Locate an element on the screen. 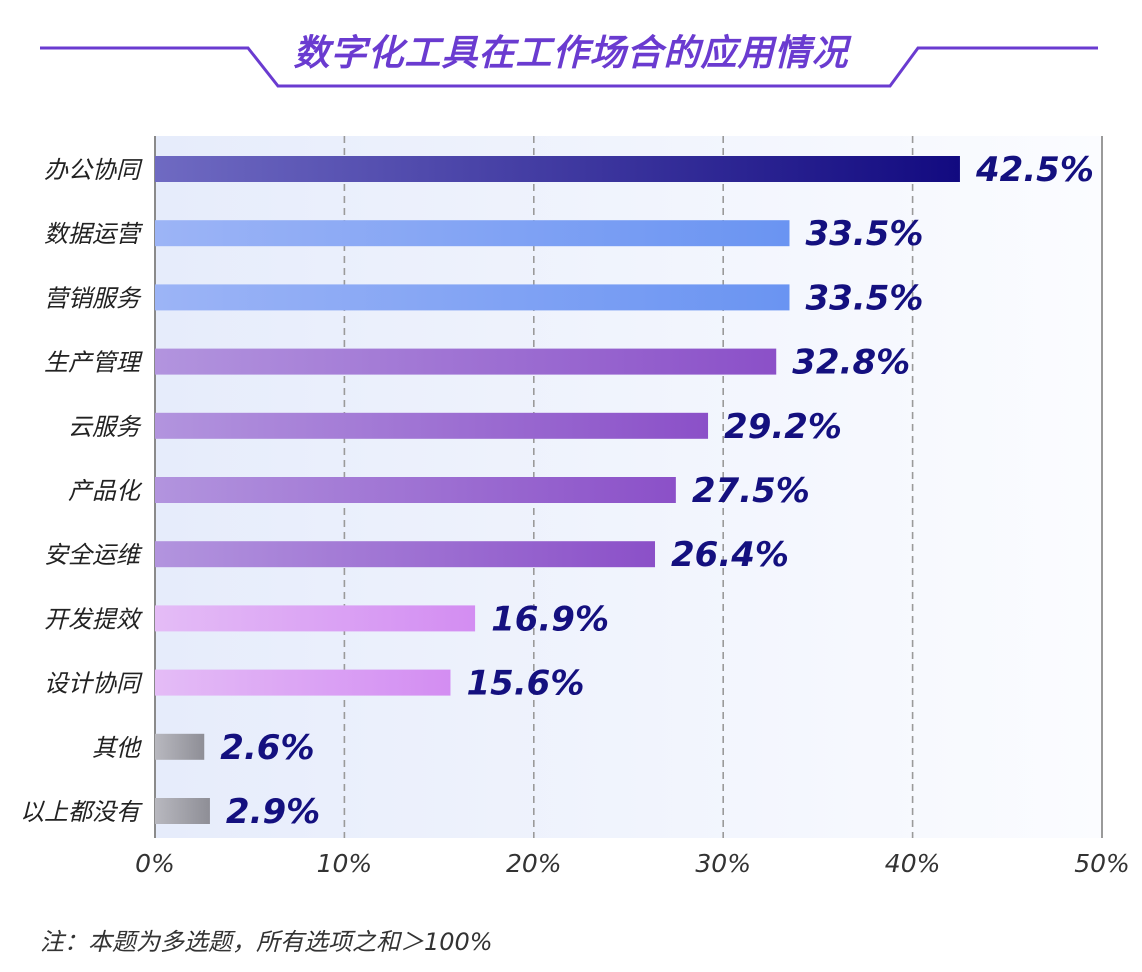 Image resolution: width=1142 pixels, height=972 pixels. category-label: 设计协同 is located at coordinates (93, 684).